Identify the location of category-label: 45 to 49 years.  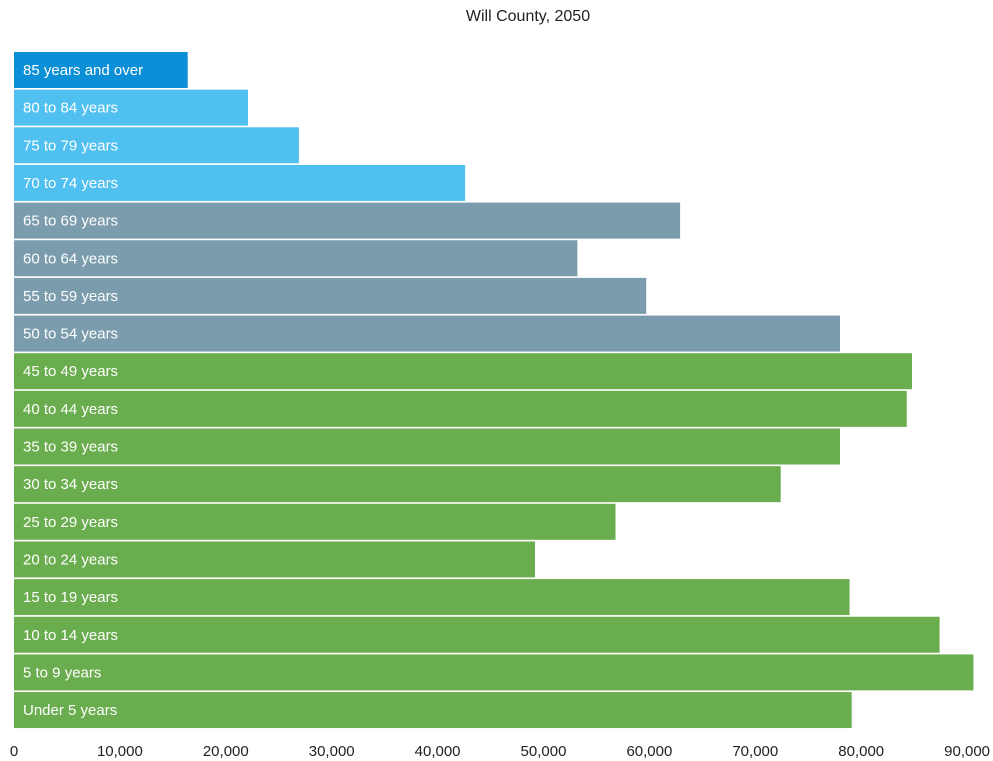
(70, 371).